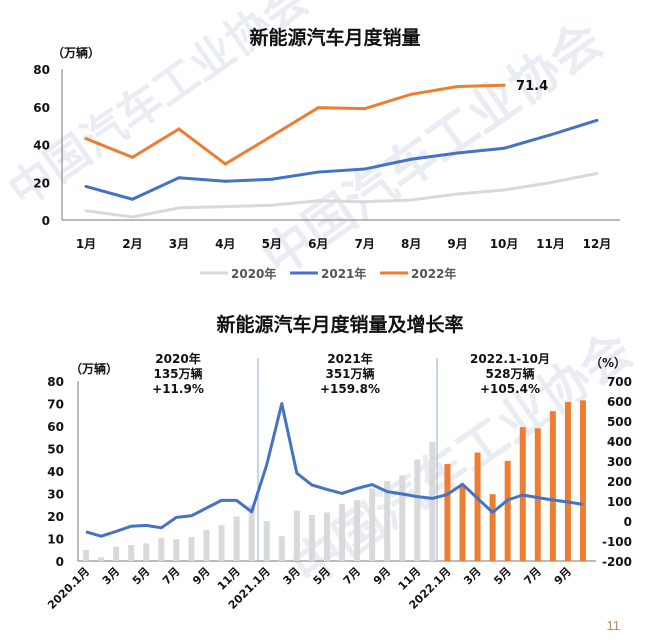  I want to click on chart-title: 新能源汽车月度销量及增长率, so click(339, 324).